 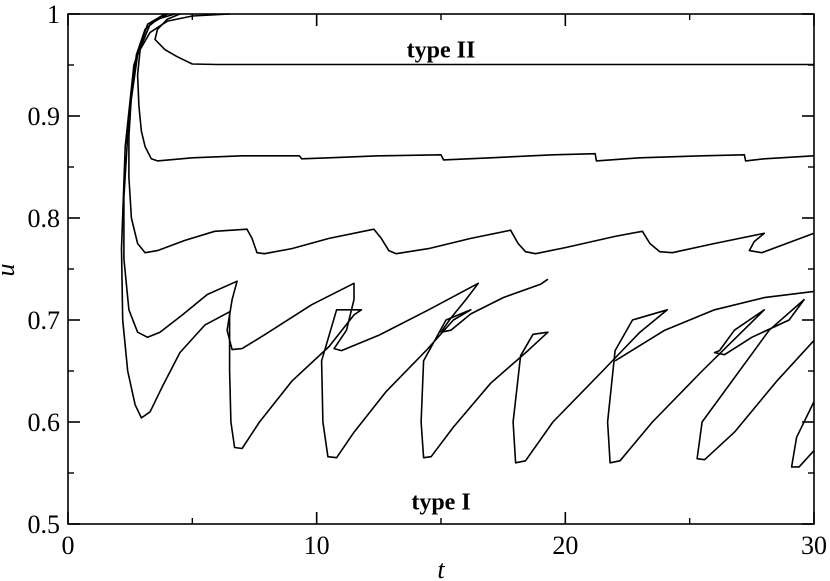 What do you see at coordinates (53, 14) in the screenshot?
I see `y-tick-label: 1` at bounding box center [53, 14].